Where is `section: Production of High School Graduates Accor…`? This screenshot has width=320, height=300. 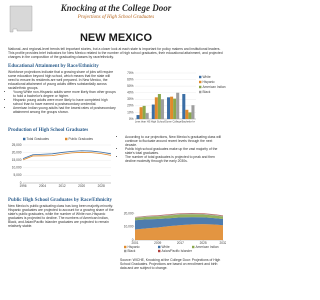
section: Production of High School Graduates Accor… is located at coordinates (116, 145).